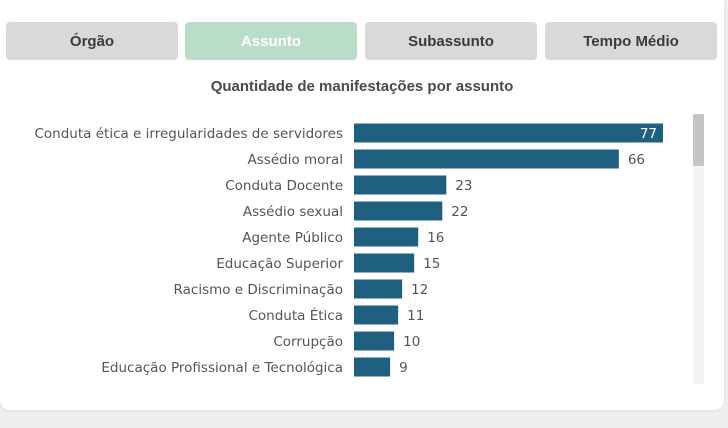  I want to click on value-label: 15, so click(431, 264).